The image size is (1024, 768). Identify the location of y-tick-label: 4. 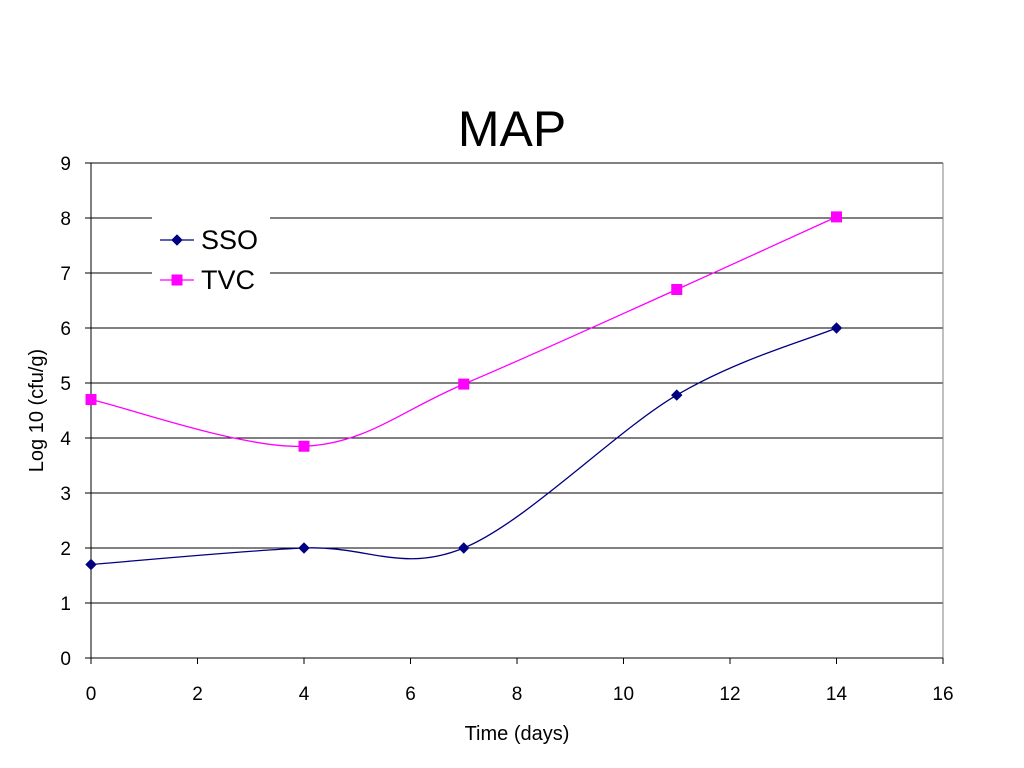
(65, 439).